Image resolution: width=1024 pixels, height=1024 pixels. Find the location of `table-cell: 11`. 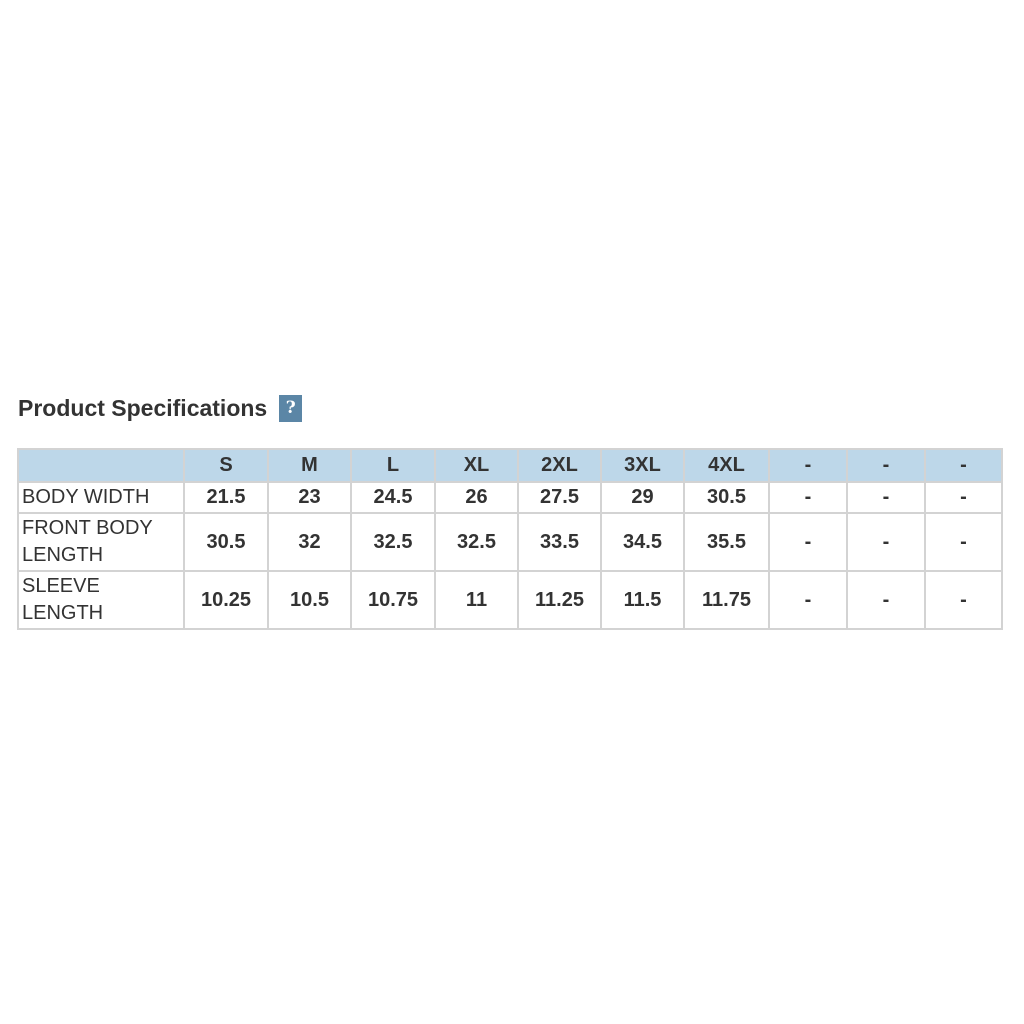

table-cell: 11 is located at coordinates (476, 600).